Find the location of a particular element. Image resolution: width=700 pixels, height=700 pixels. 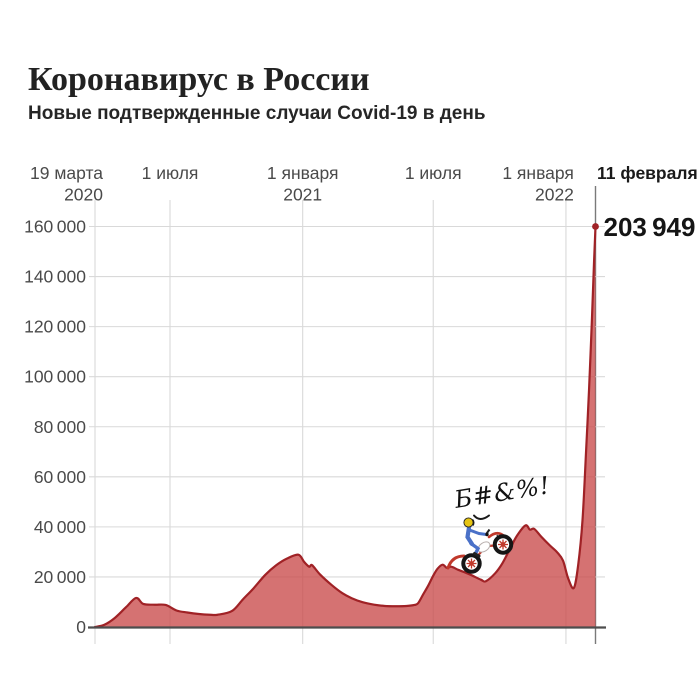

y-tick-label: 160 000 is located at coordinates (55, 227).